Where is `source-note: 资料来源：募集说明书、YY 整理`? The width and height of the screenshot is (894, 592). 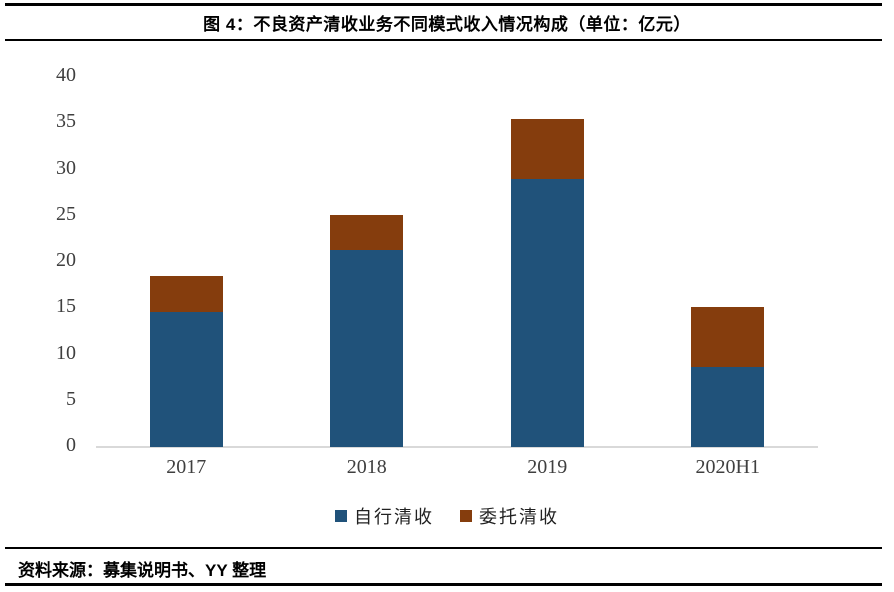 source-note: 资料来源：募集说明书、YY 整理 is located at coordinates (142, 570).